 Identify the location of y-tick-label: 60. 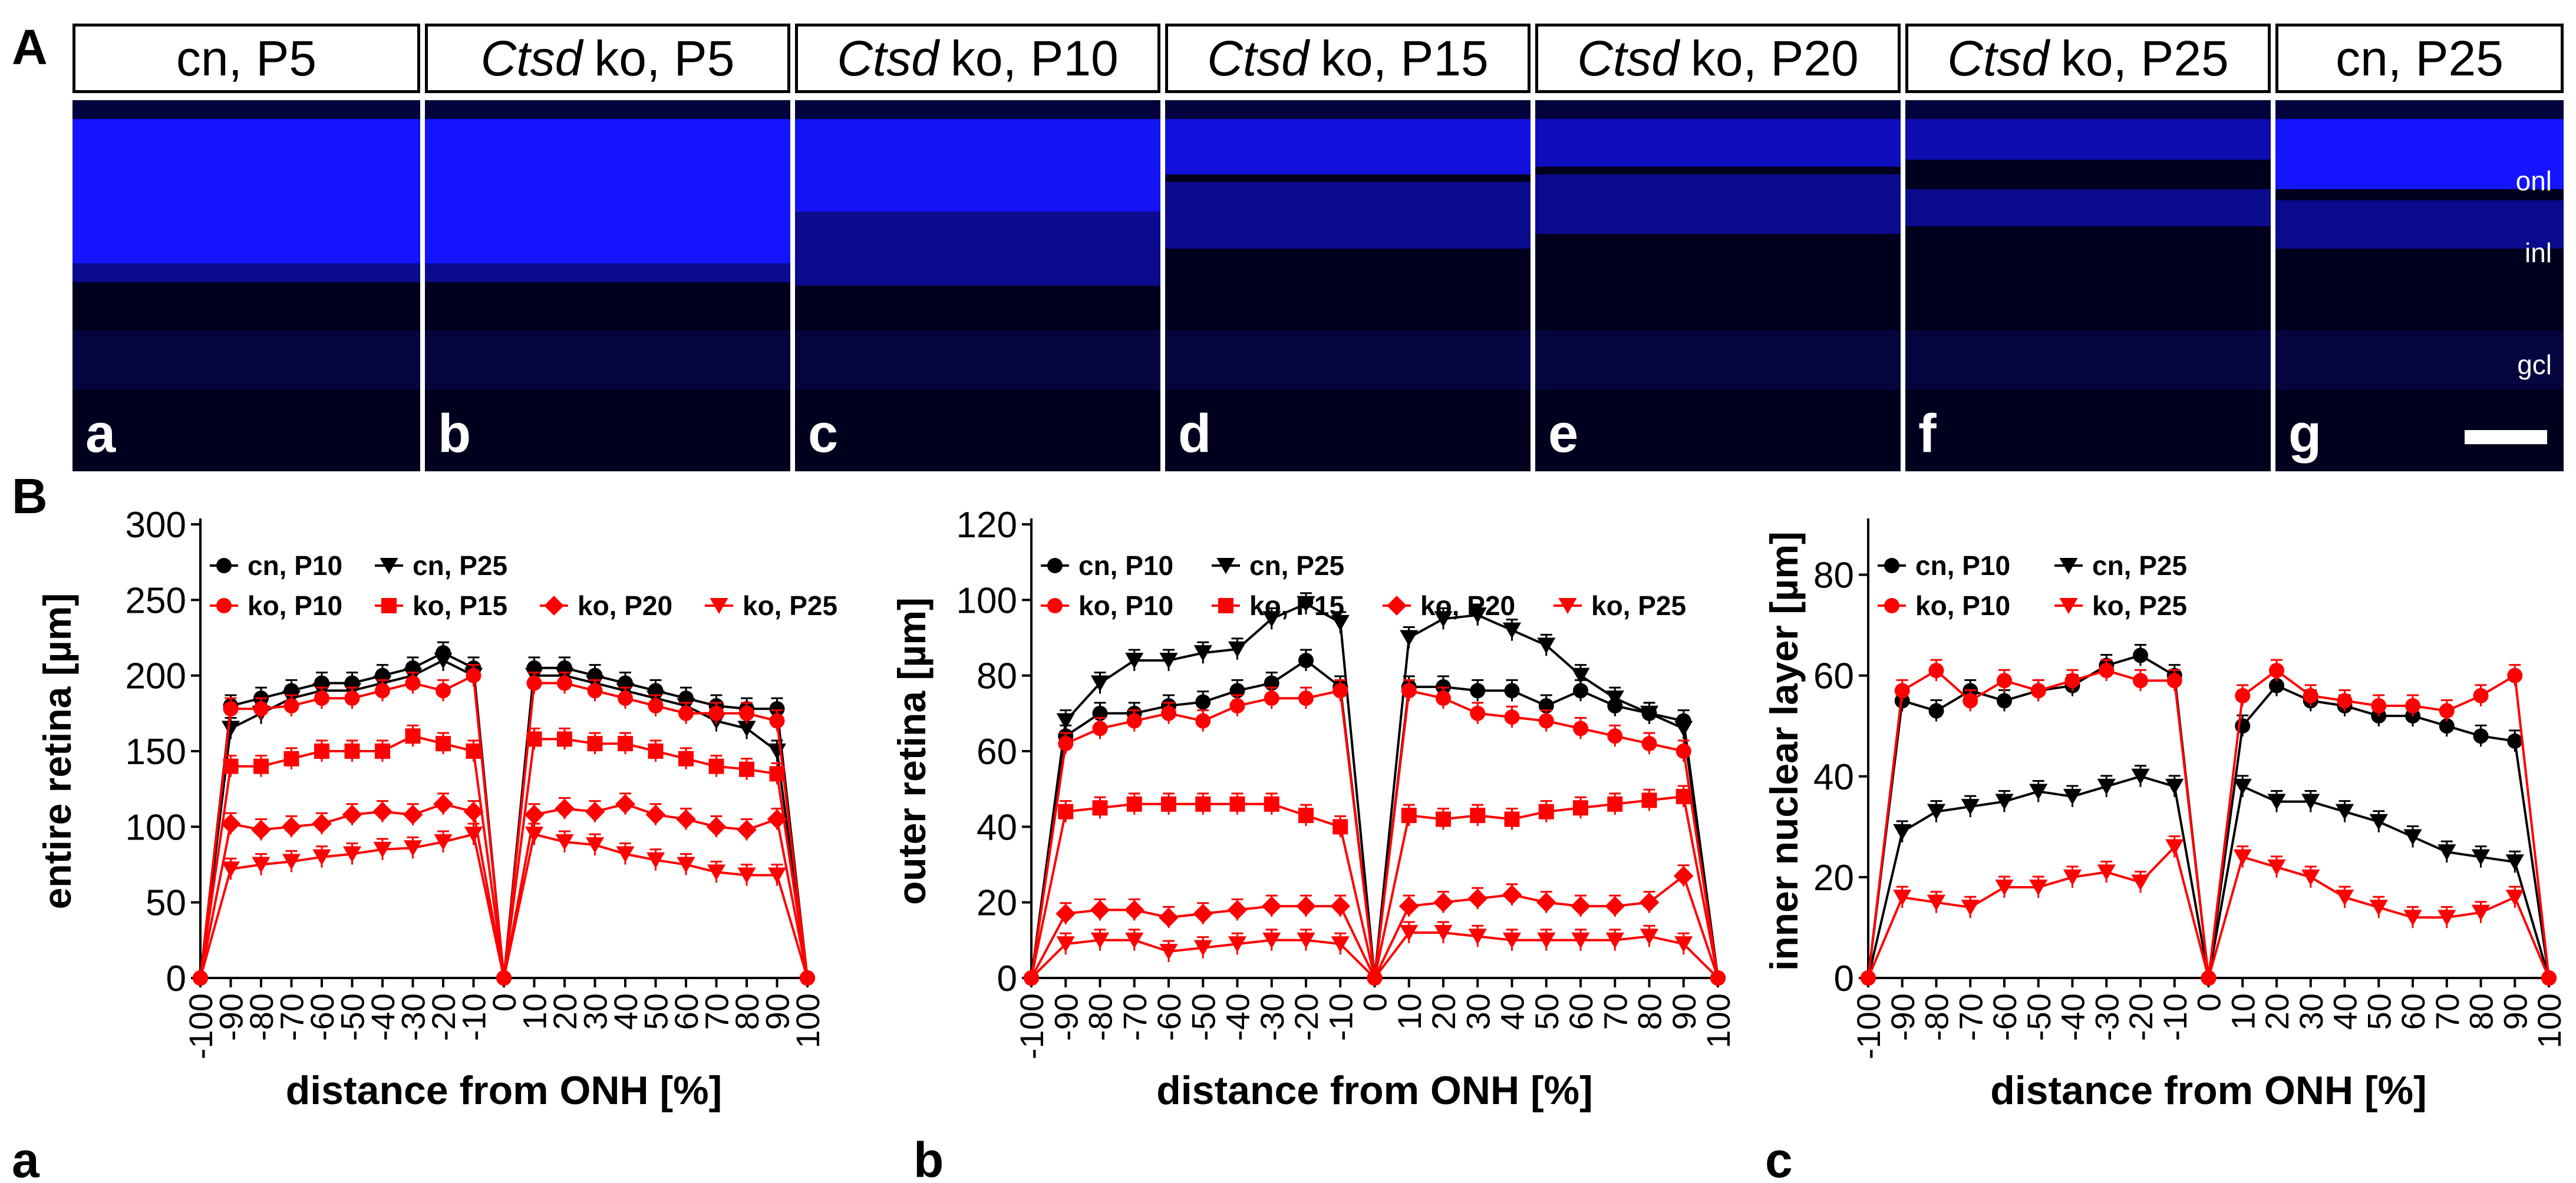
(1833, 676).